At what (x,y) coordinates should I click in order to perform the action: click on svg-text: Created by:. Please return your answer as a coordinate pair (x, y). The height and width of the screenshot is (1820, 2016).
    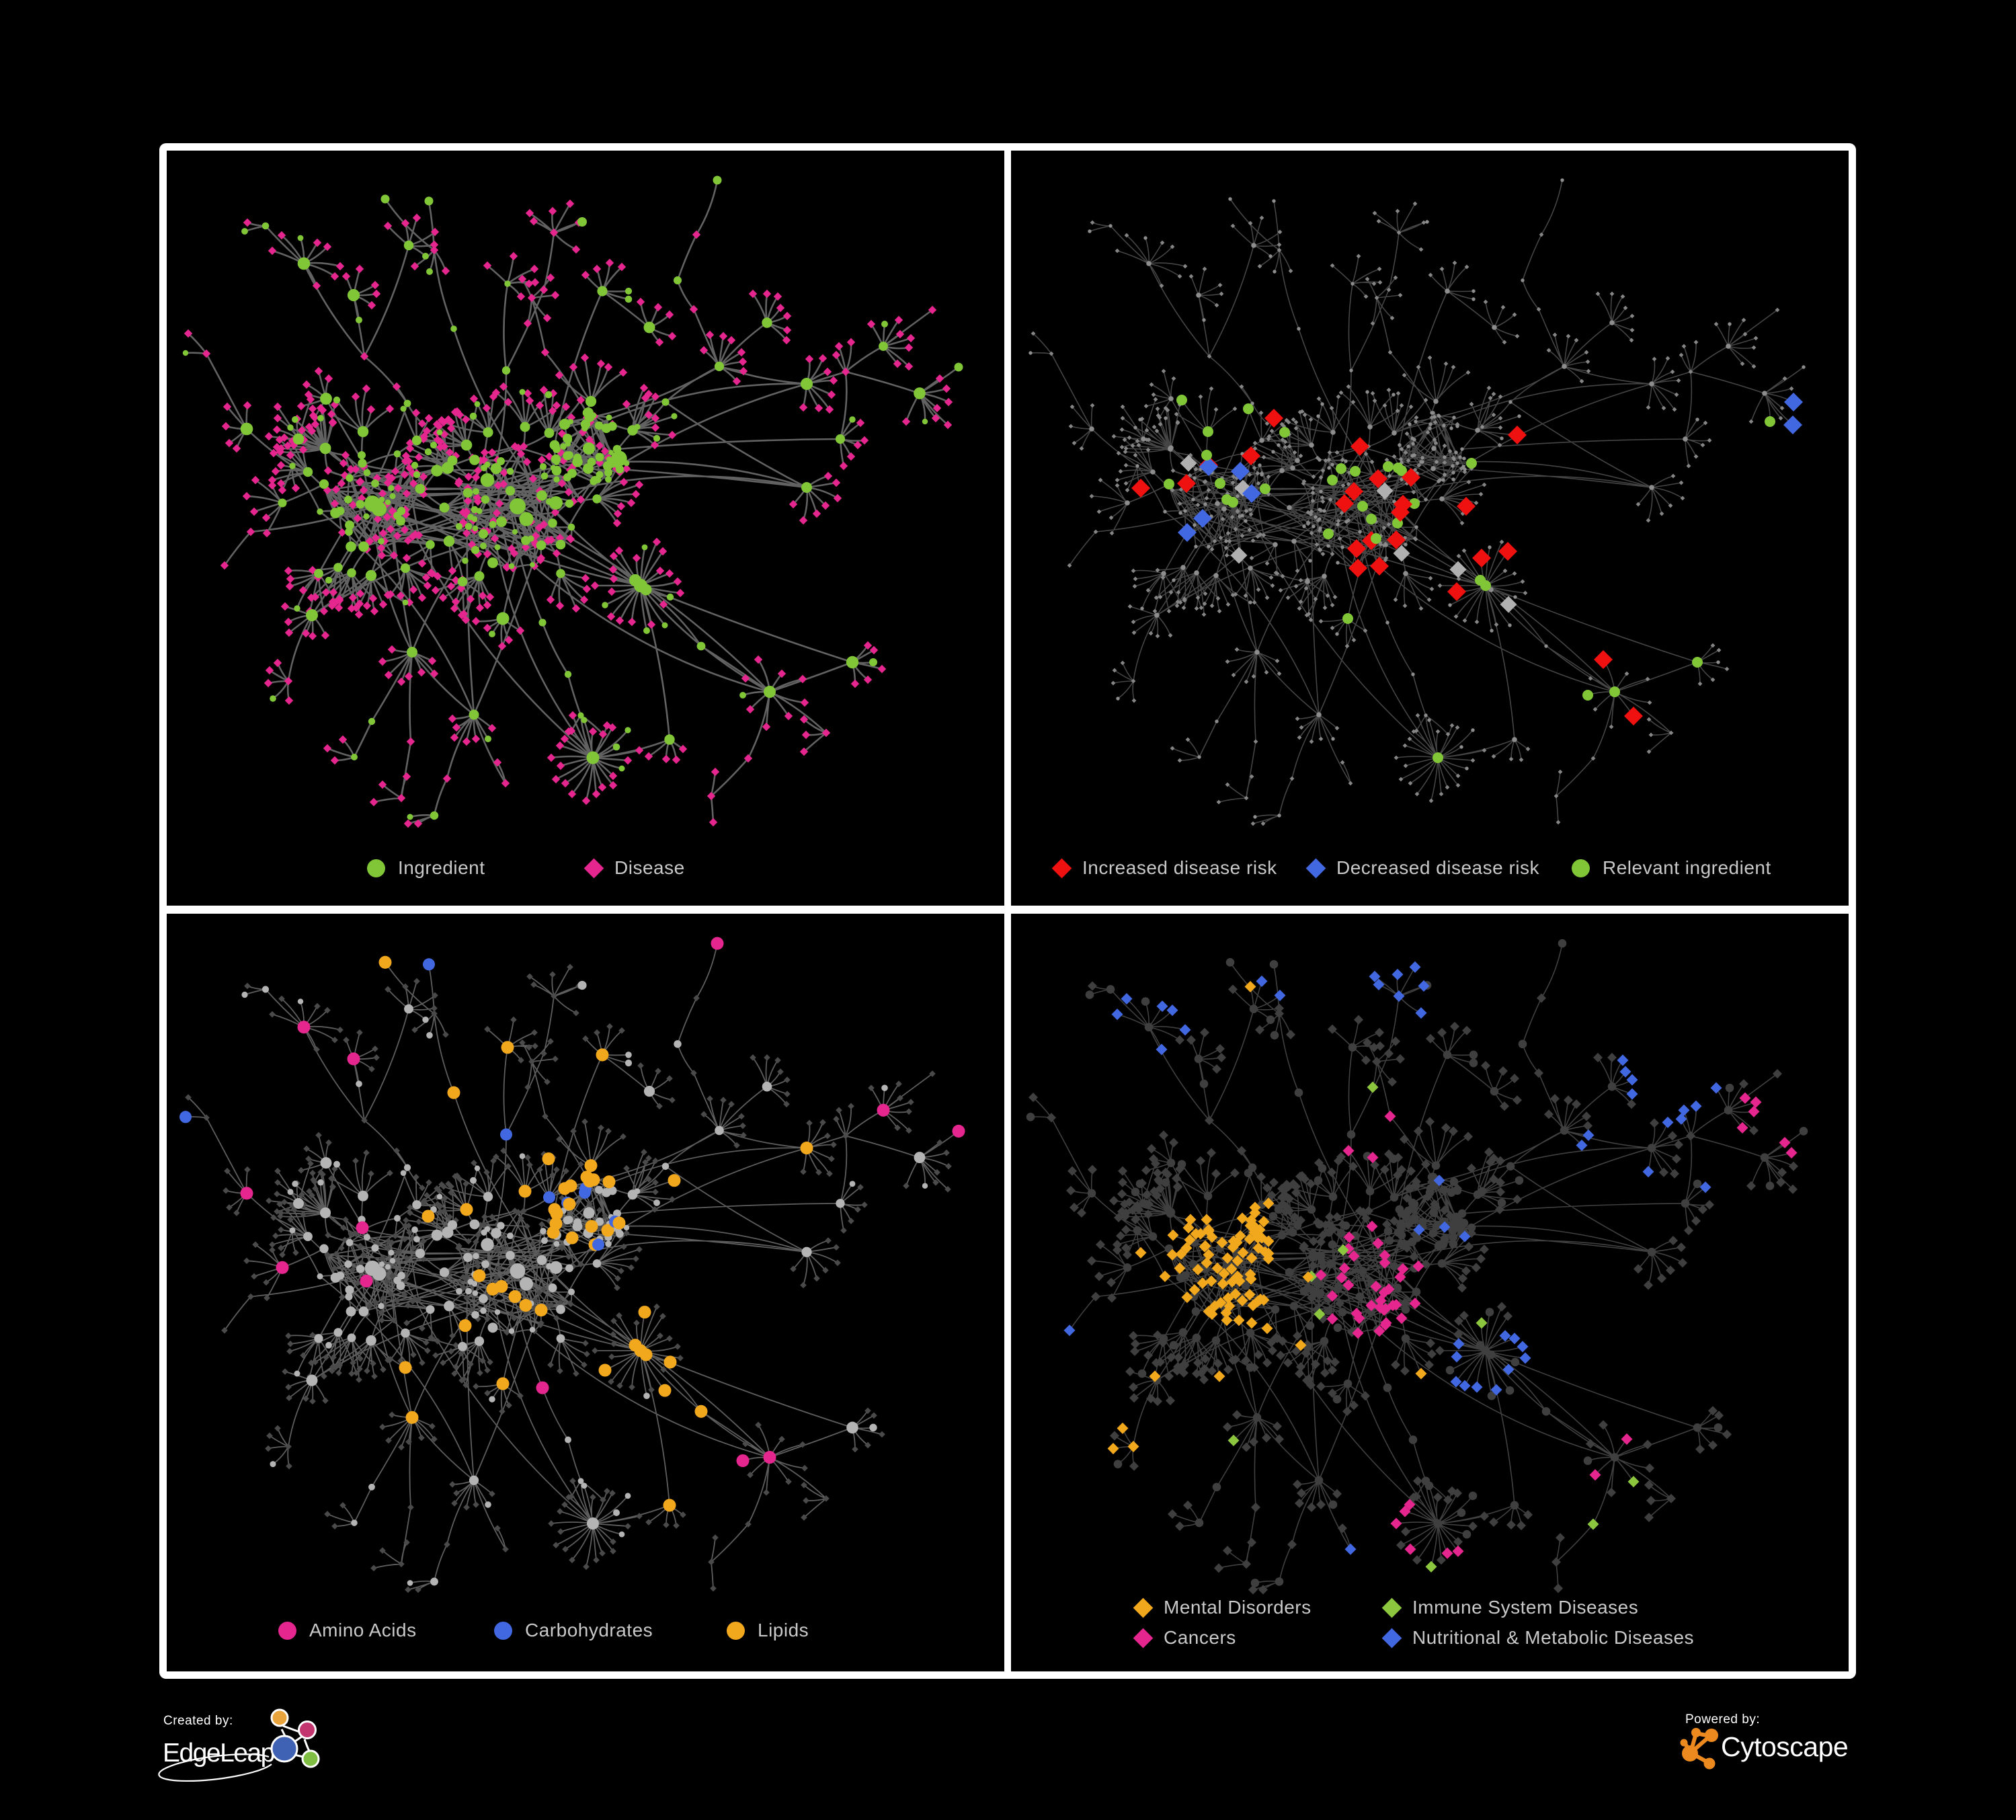
    Looking at the image, I should click on (198, 1721).